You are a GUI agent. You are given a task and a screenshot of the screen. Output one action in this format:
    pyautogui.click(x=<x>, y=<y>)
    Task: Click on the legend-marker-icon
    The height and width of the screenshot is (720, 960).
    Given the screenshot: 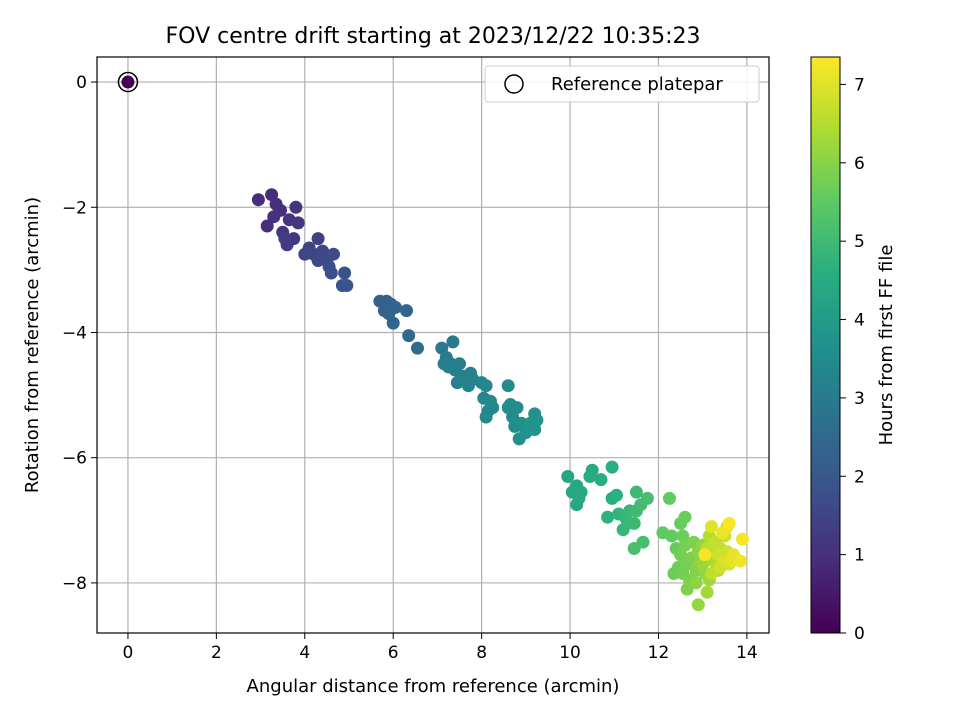 What is the action you would take?
    pyautogui.click(x=514, y=84)
    